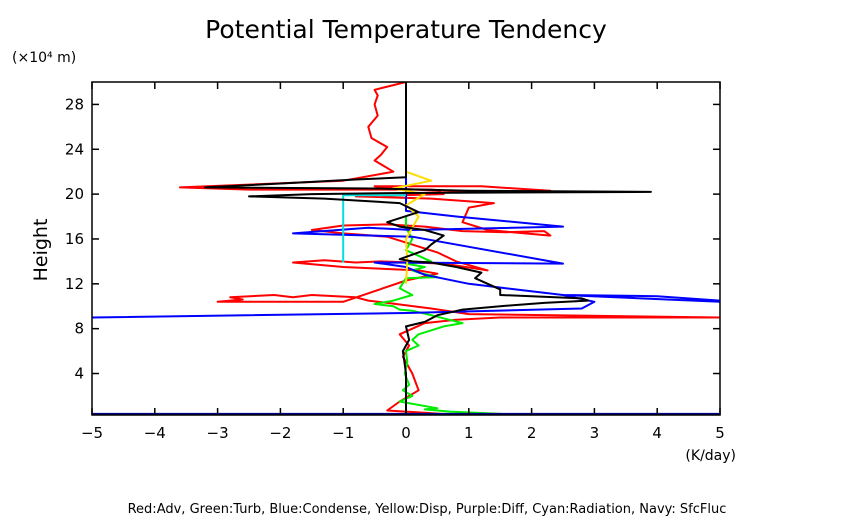  I want to click on x-tick-label: 4, so click(657, 433).